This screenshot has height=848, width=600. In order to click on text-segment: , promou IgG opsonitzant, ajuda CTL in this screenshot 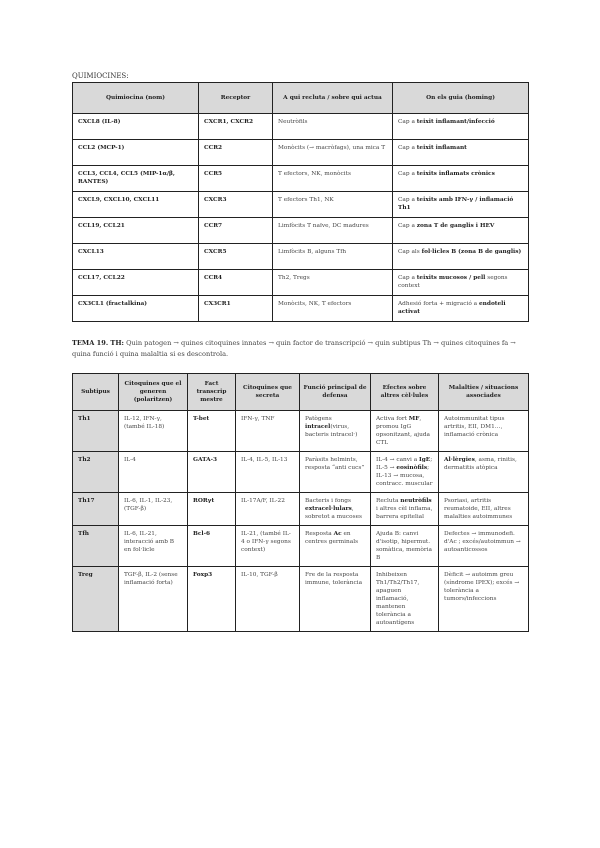, I will do `click(403, 431)`.